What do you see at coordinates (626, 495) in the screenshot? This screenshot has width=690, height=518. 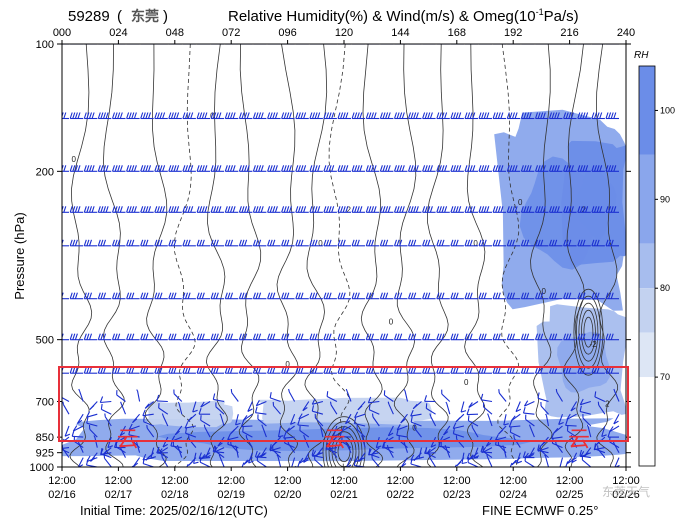 I see `x-bottom-tick-date: 02/26` at bounding box center [626, 495].